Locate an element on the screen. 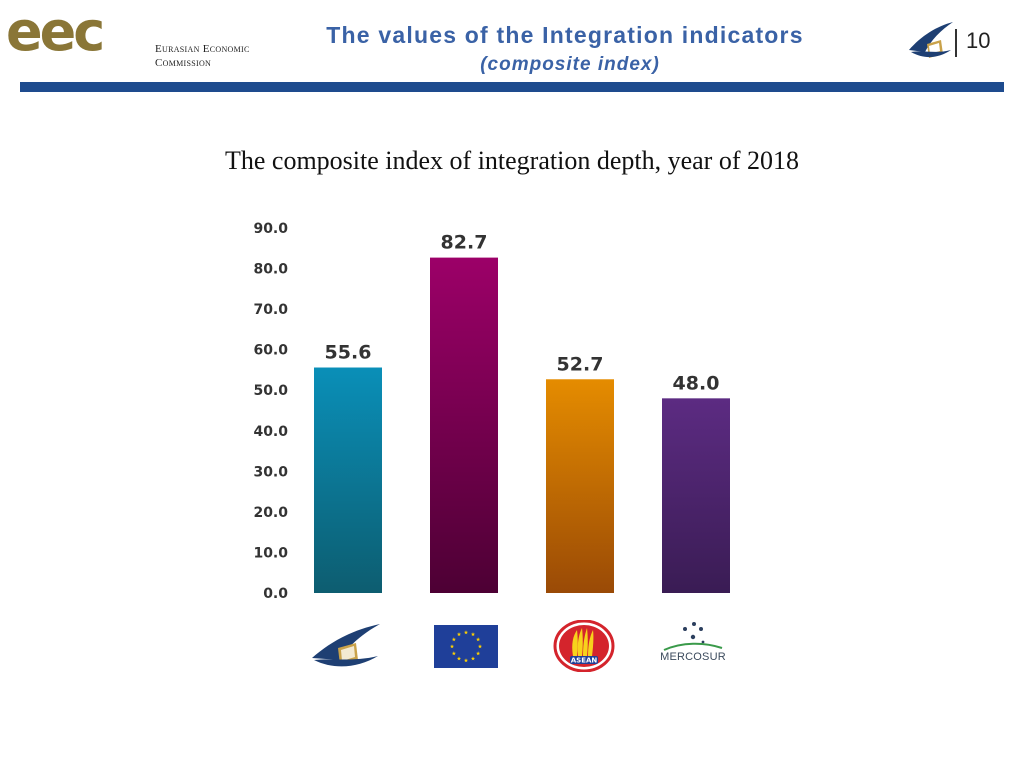  y-tick-label: 60.0 is located at coordinates (270, 351).